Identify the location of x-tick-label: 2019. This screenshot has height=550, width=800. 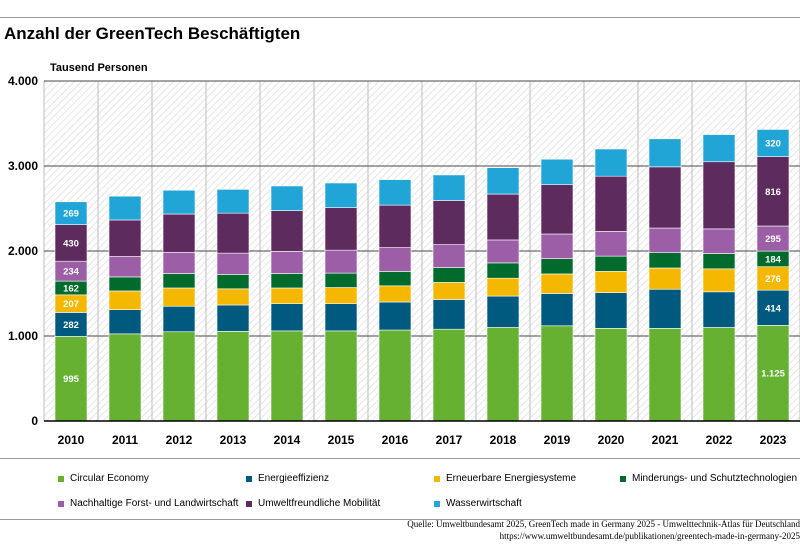
(557, 440).